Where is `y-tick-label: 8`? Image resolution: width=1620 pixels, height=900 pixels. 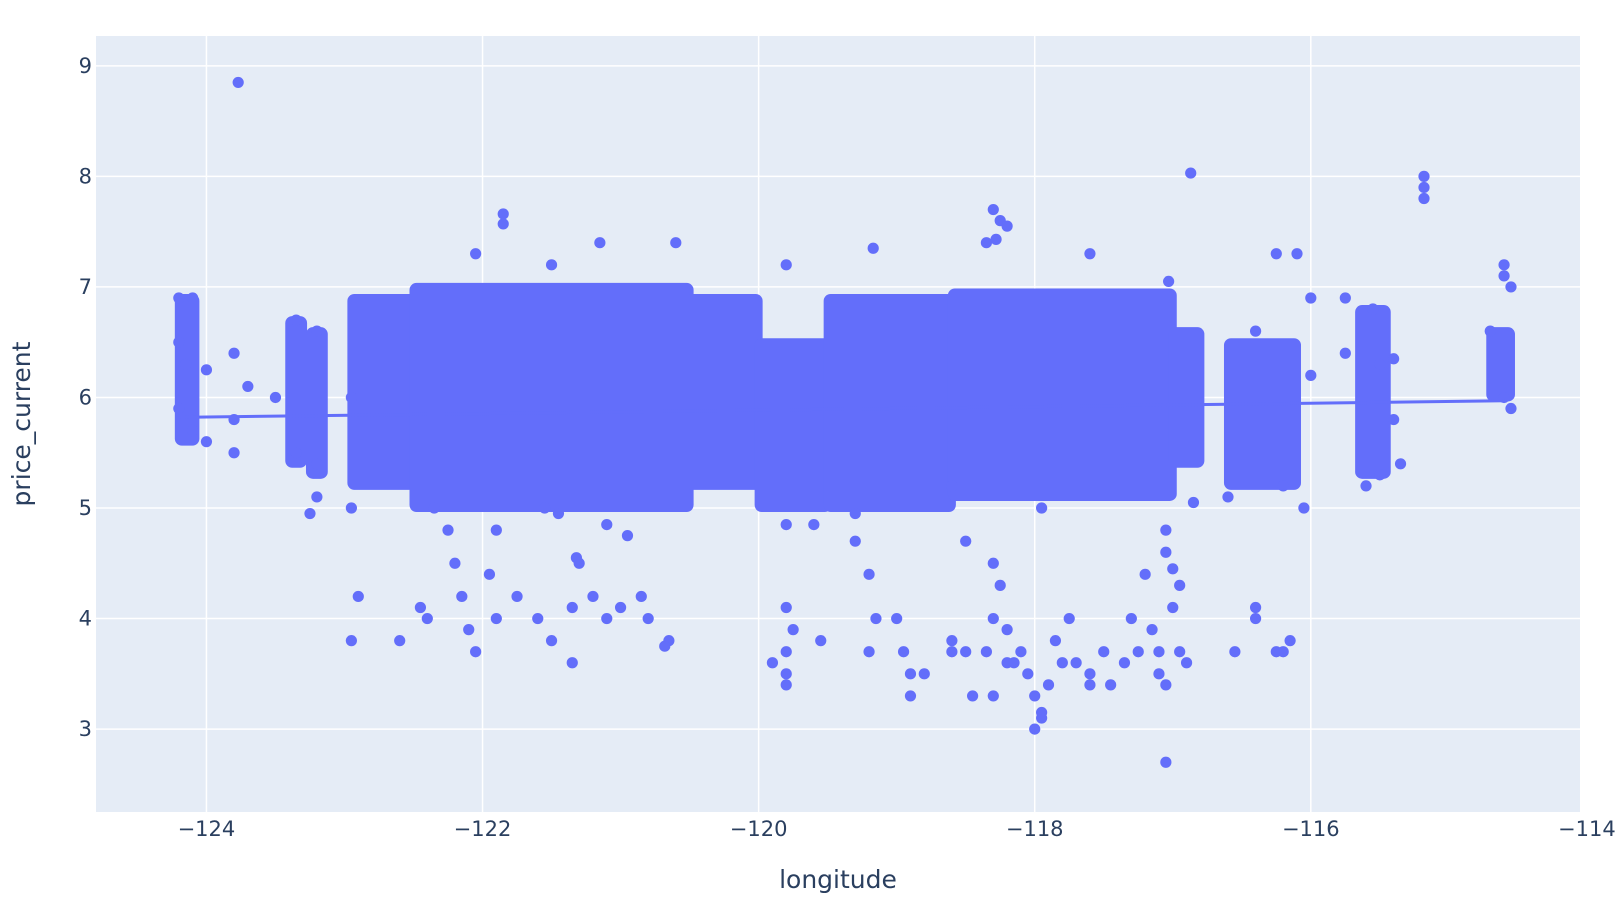 y-tick-label: 8 is located at coordinates (85, 176).